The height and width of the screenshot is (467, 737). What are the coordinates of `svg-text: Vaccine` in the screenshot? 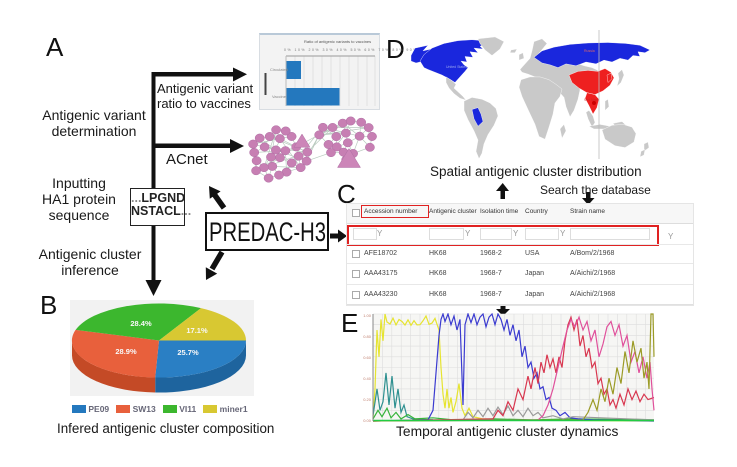 It's located at (279, 96).